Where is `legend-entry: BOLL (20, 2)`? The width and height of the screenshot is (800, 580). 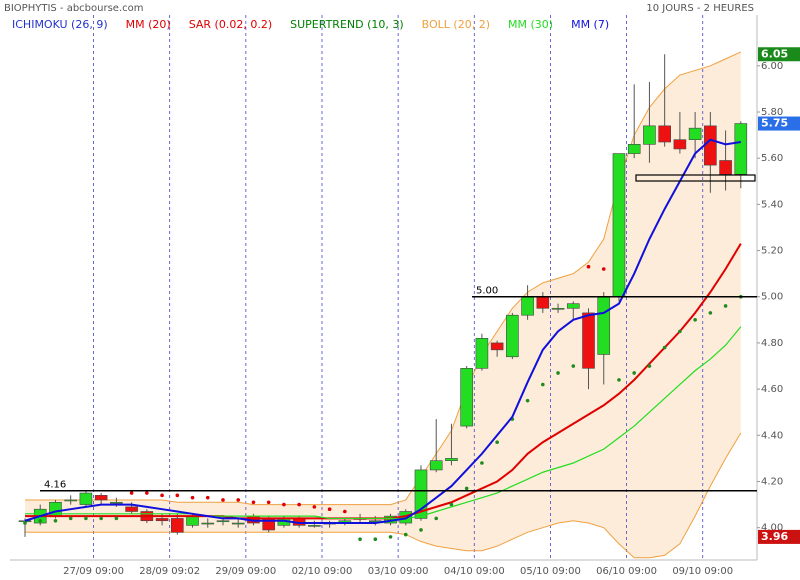 legend-entry: BOLL (20, 2) is located at coordinates (456, 24).